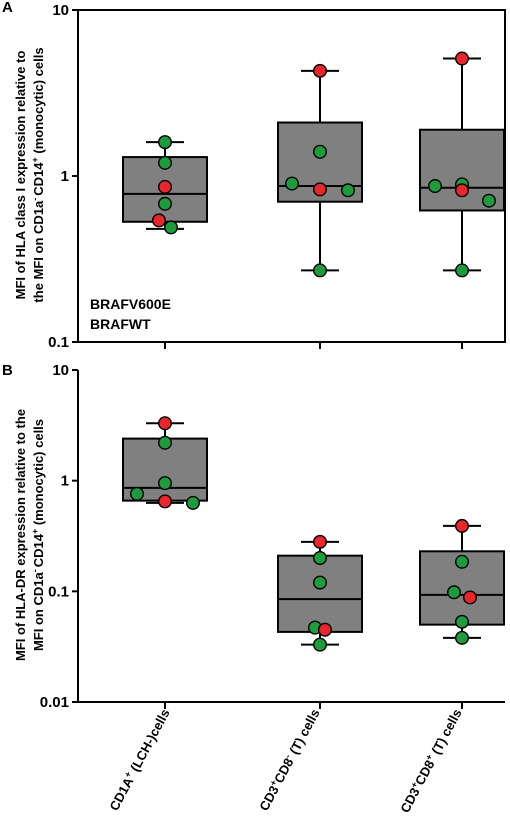 The image size is (510, 819). I want to click on legend-braf-v600e: BRAFV600E, so click(130, 304).